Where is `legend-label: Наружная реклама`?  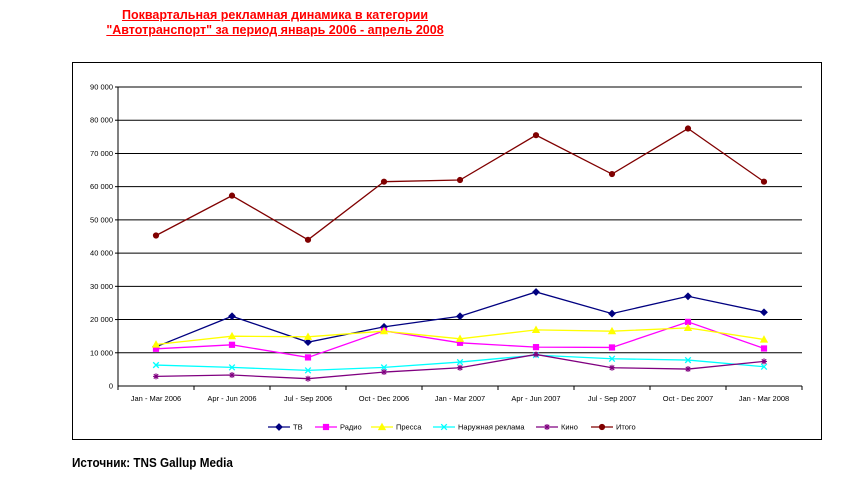
legend-label: Наружная реклама is located at coordinates (491, 427).